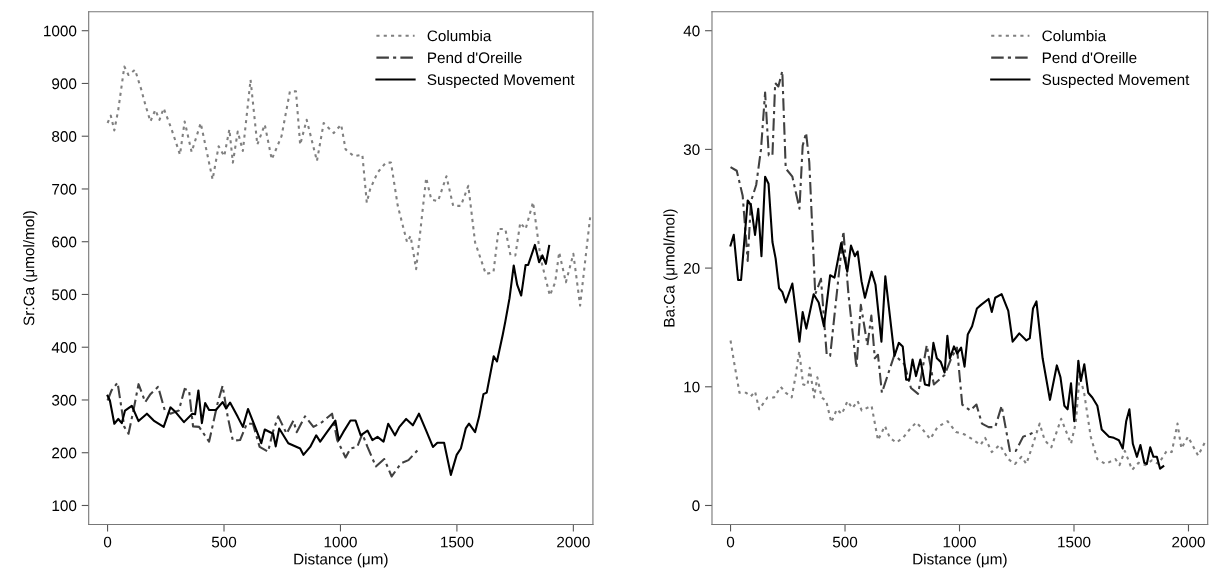  Describe the element at coordinates (64, 189) in the screenshot. I see `y-tick-label: 700` at that location.